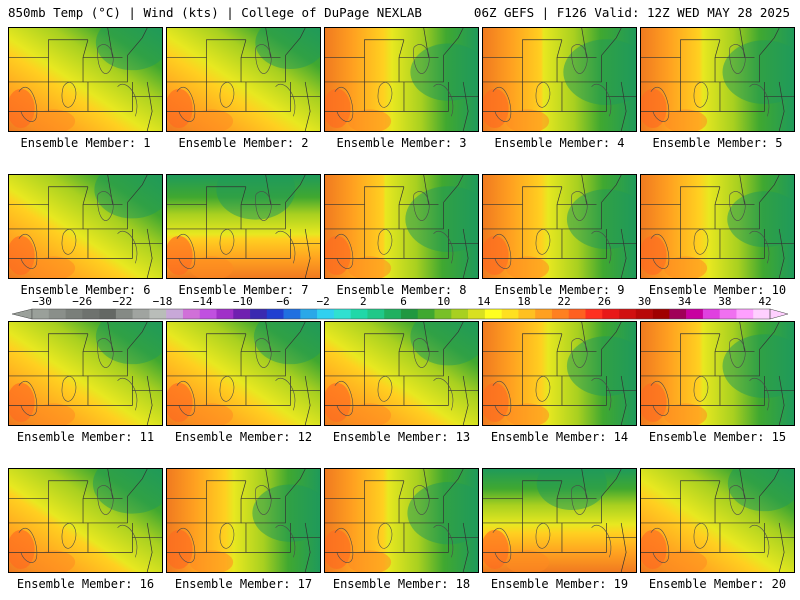  I want to click on ensemble-panel: Ensemble Member: 14, so click(559, 382).